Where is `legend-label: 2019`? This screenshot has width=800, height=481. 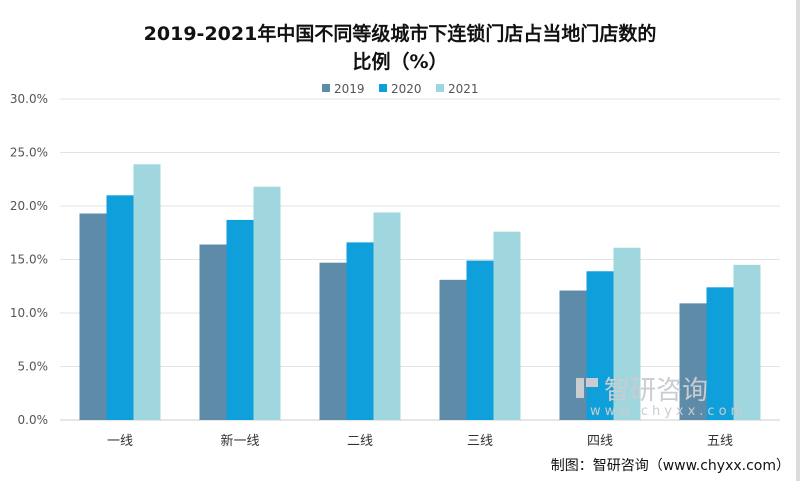
legend-label: 2019 is located at coordinates (349, 89).